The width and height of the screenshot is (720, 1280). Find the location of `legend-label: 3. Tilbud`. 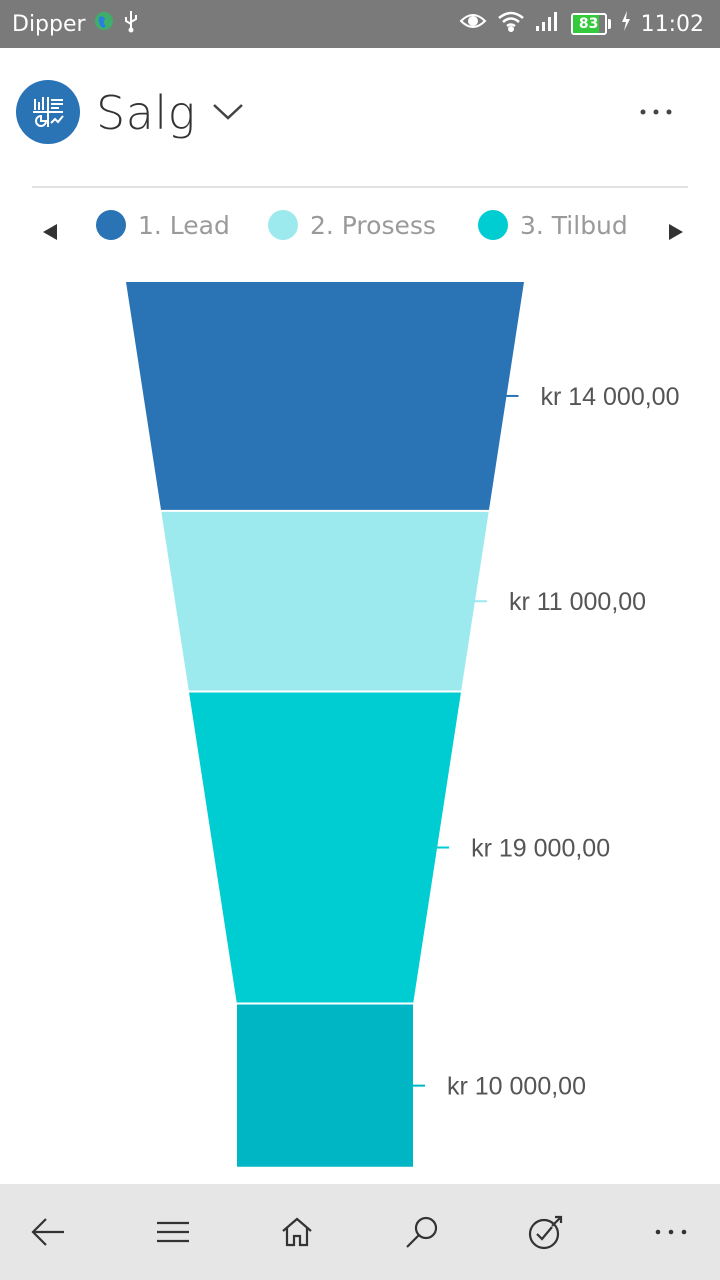

legend-label: 3. Tilbud is located at coordinates (574, 225).